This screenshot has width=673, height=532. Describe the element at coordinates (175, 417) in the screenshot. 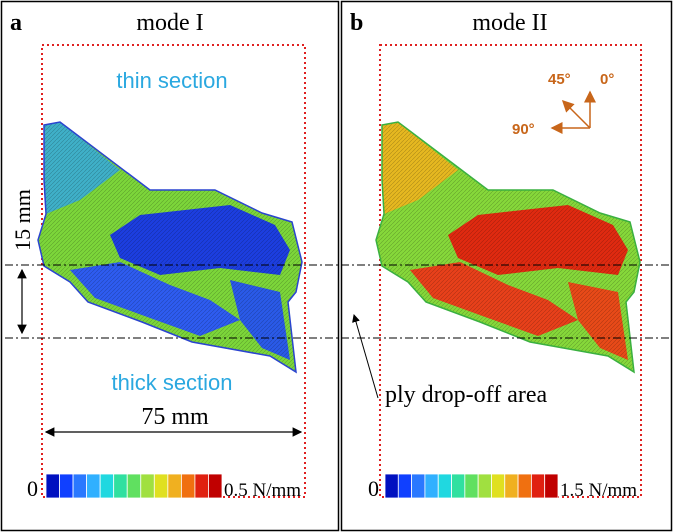

I see `dimension-label: 75 mm` at that location.